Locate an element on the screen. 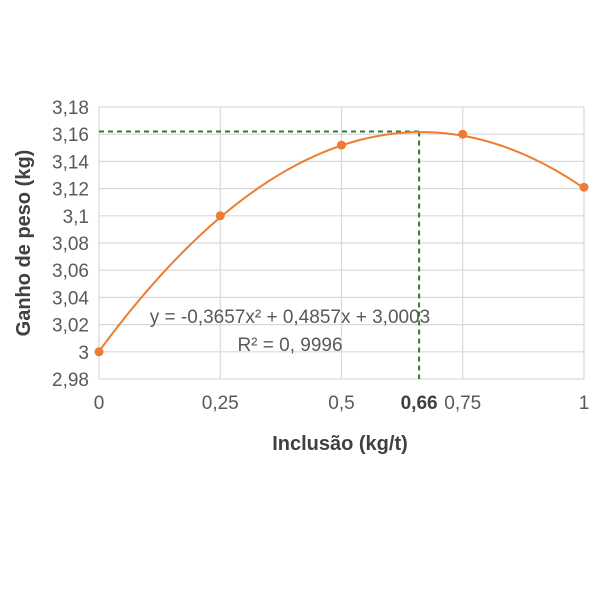  y-tick-label: 3,1 is located at coordinates (76, 217).